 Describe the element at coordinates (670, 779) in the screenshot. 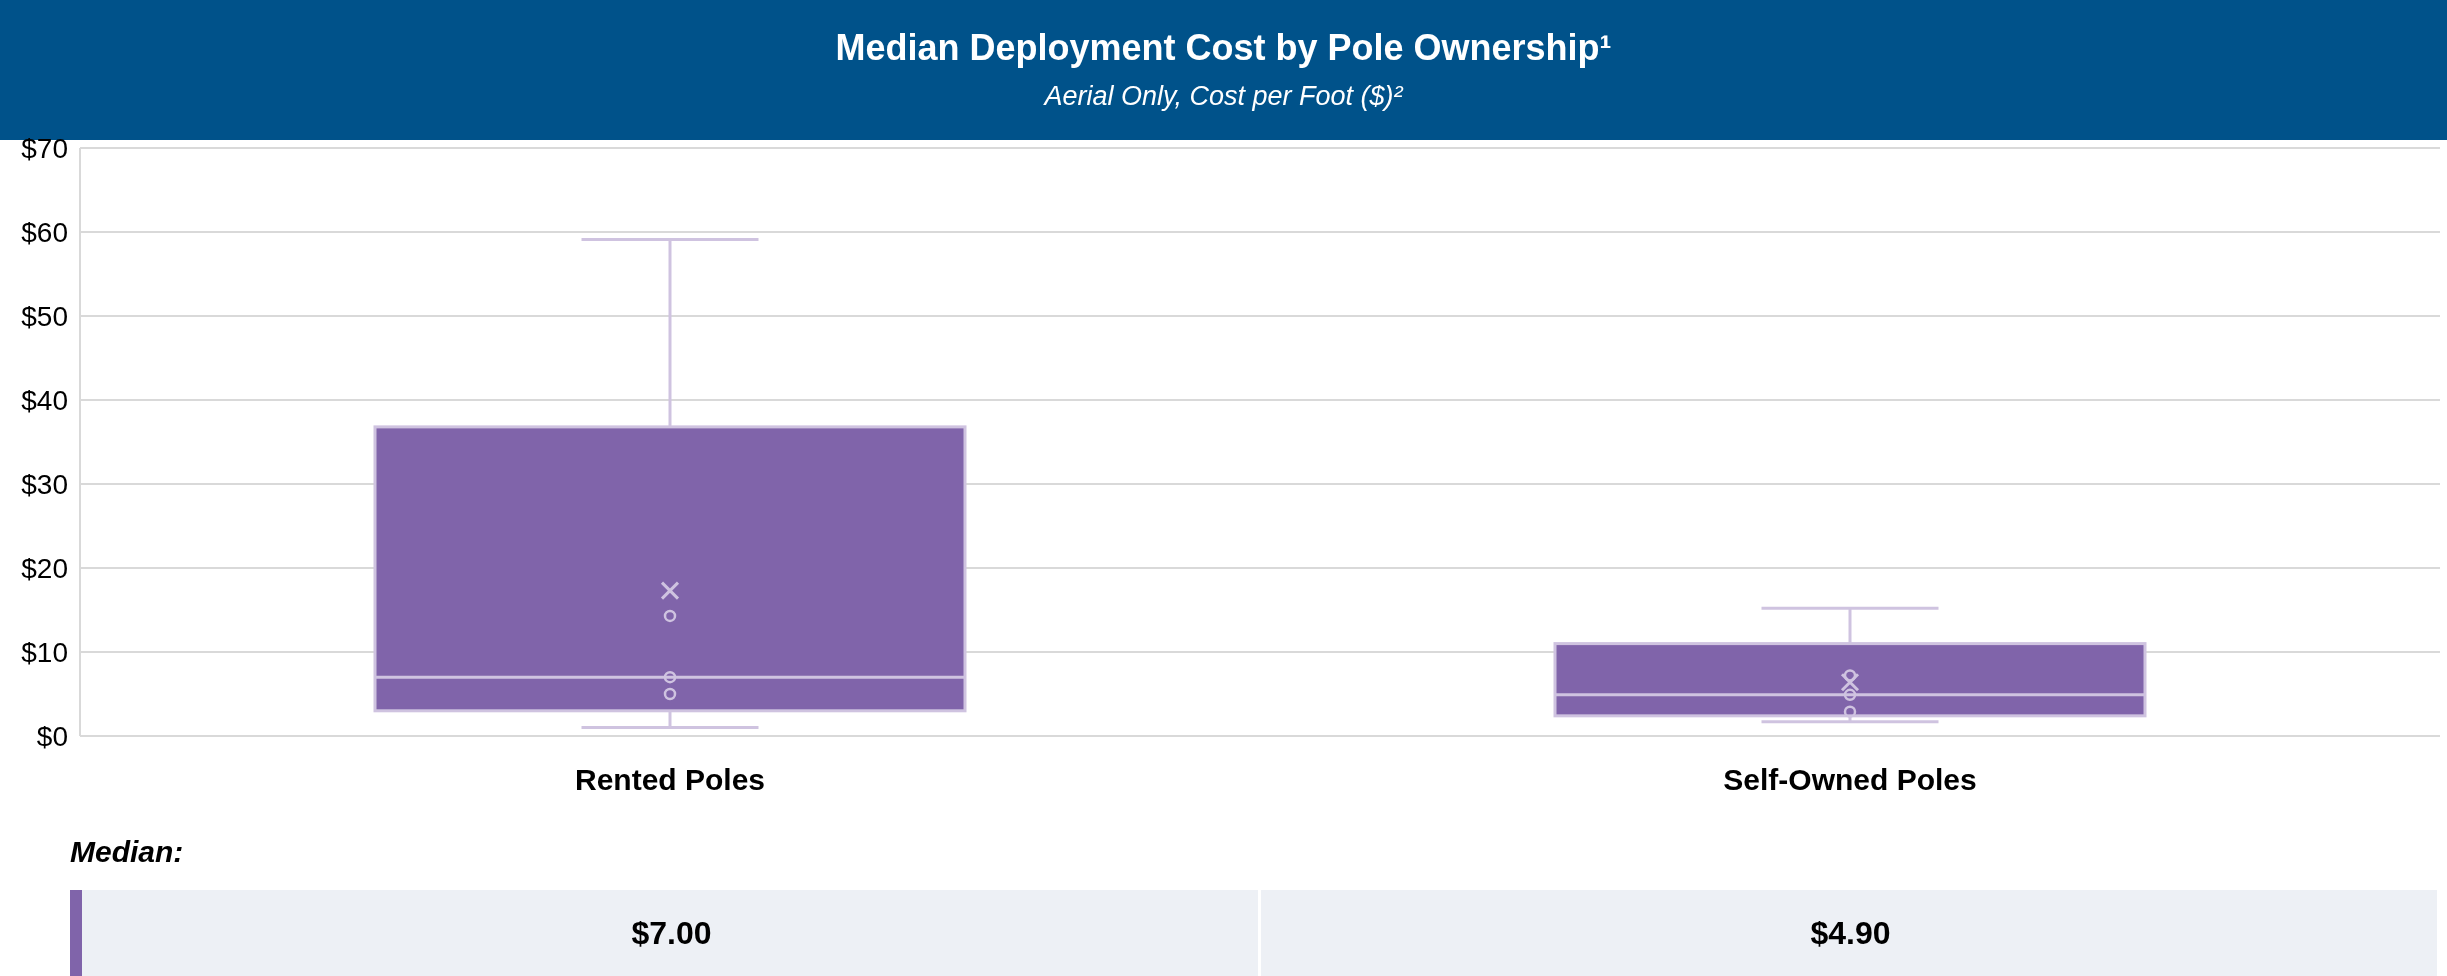

I see `x-tick-label: Rented Poles` at that location.